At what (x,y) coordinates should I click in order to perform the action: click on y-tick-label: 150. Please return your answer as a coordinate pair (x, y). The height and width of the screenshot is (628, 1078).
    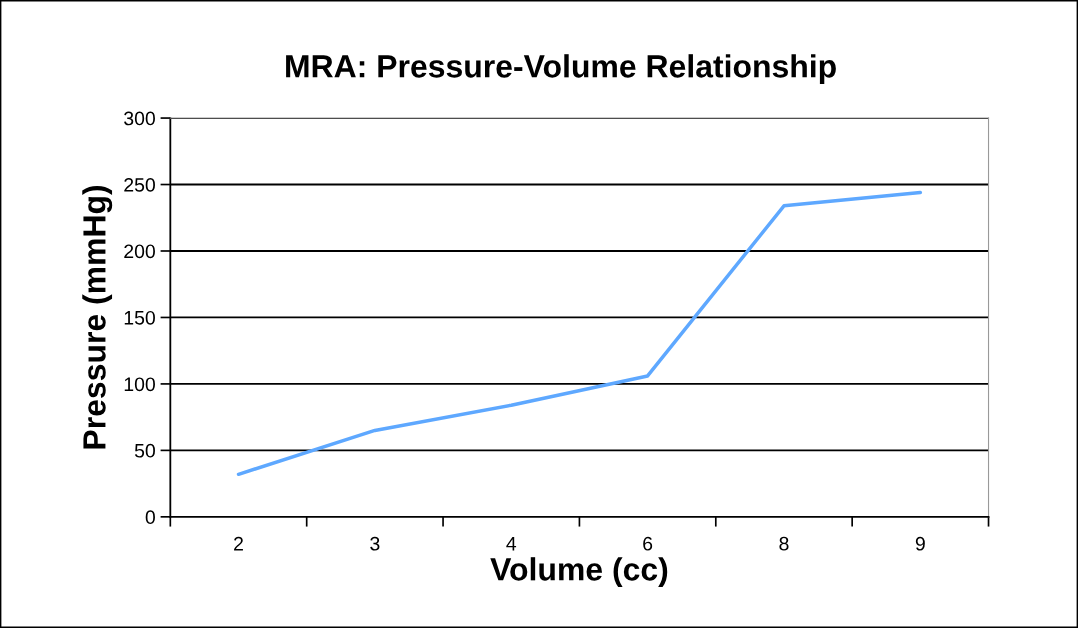
    Looking at the image, I should click on (139, 317).